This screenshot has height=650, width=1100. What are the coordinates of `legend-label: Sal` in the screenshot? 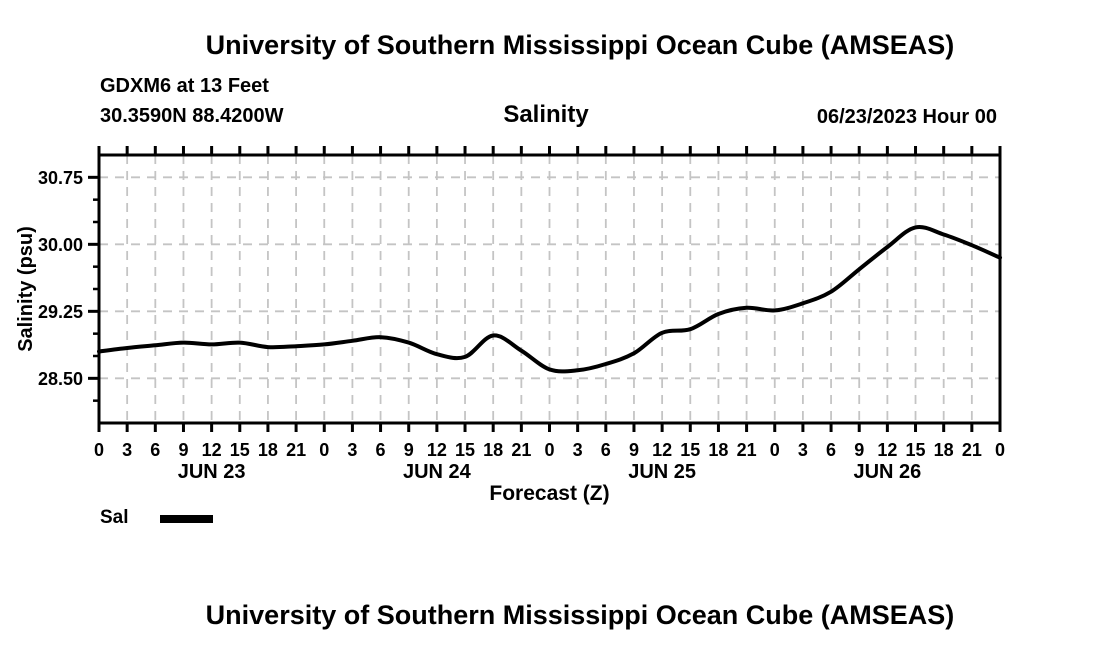 It's located at (114, 517).